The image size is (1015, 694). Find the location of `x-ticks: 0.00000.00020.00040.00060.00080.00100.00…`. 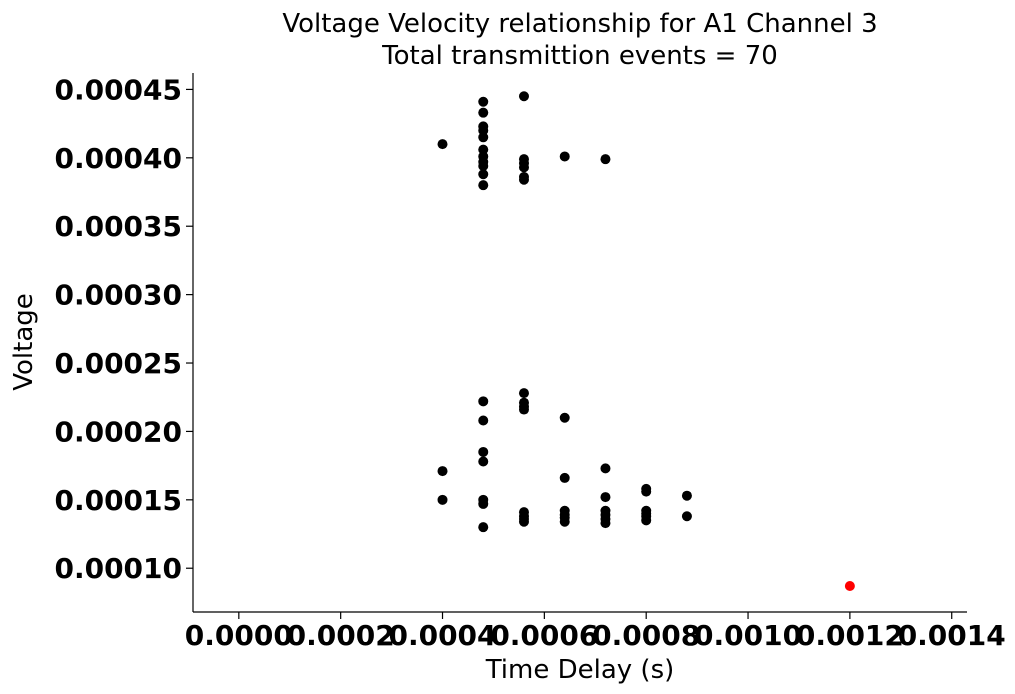

x-ticks: 0.00000.00020.00040.00060.00080.00100.00… is located at coordinates (595, 632).